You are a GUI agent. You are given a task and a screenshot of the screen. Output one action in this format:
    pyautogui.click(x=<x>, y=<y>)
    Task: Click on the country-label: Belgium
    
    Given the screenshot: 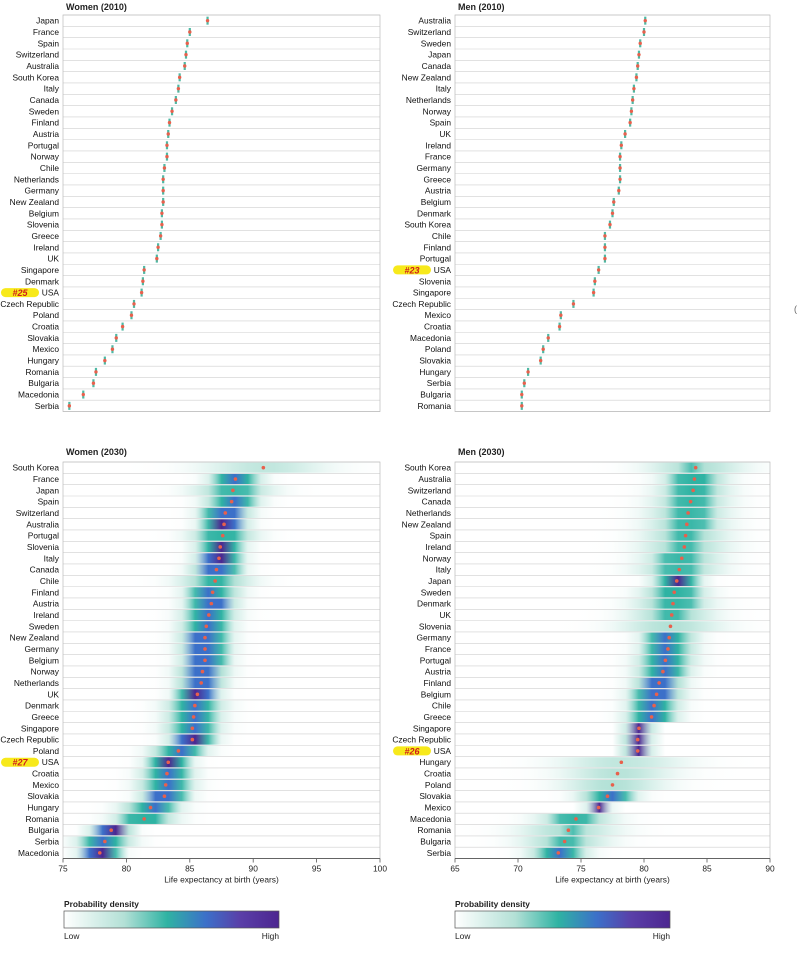 What is the action you would take?
    pyautogui.click(x=44, y=213)
    